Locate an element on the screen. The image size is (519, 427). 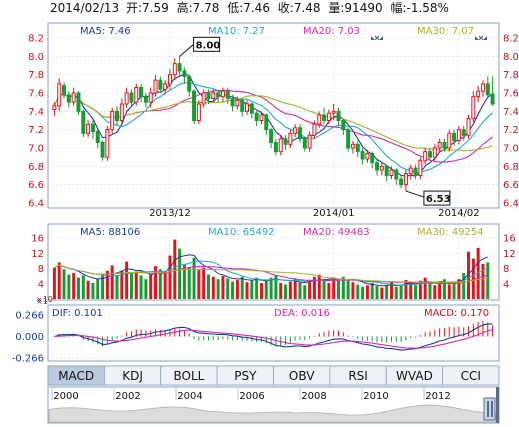
tab-label: PSY is located at coordinates (245, 376).